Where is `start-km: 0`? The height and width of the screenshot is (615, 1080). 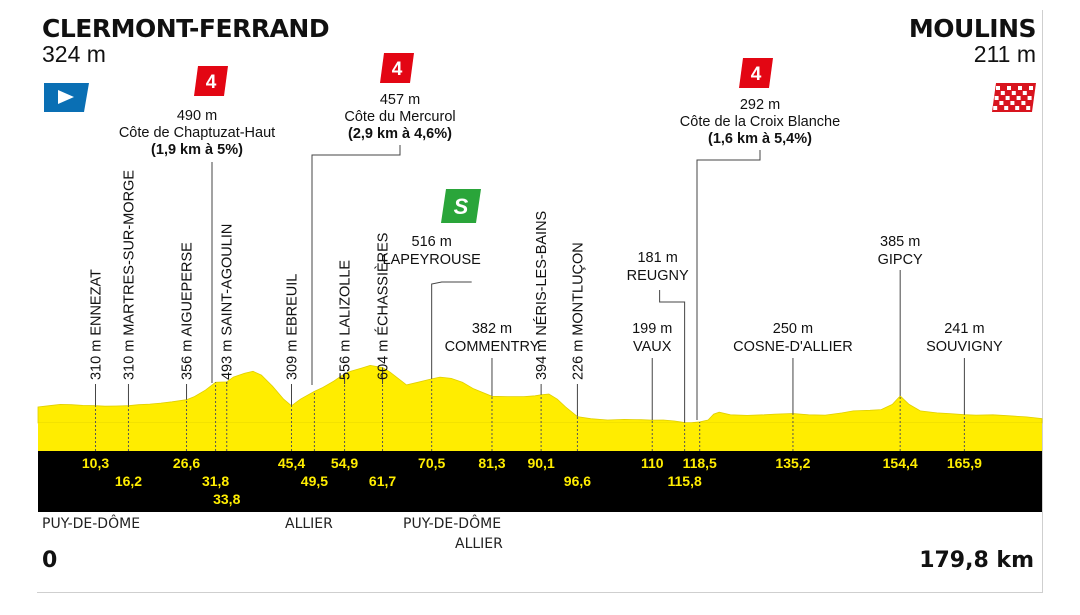
start-km: 0 is located at coordinates (50, 560).